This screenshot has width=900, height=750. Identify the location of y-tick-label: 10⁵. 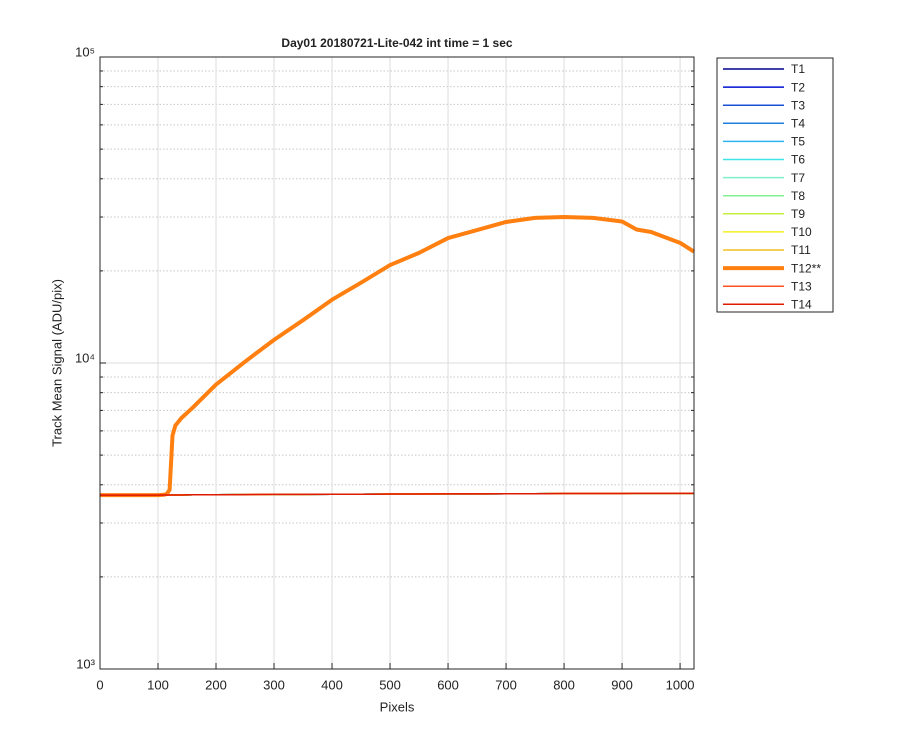
(85, 51).